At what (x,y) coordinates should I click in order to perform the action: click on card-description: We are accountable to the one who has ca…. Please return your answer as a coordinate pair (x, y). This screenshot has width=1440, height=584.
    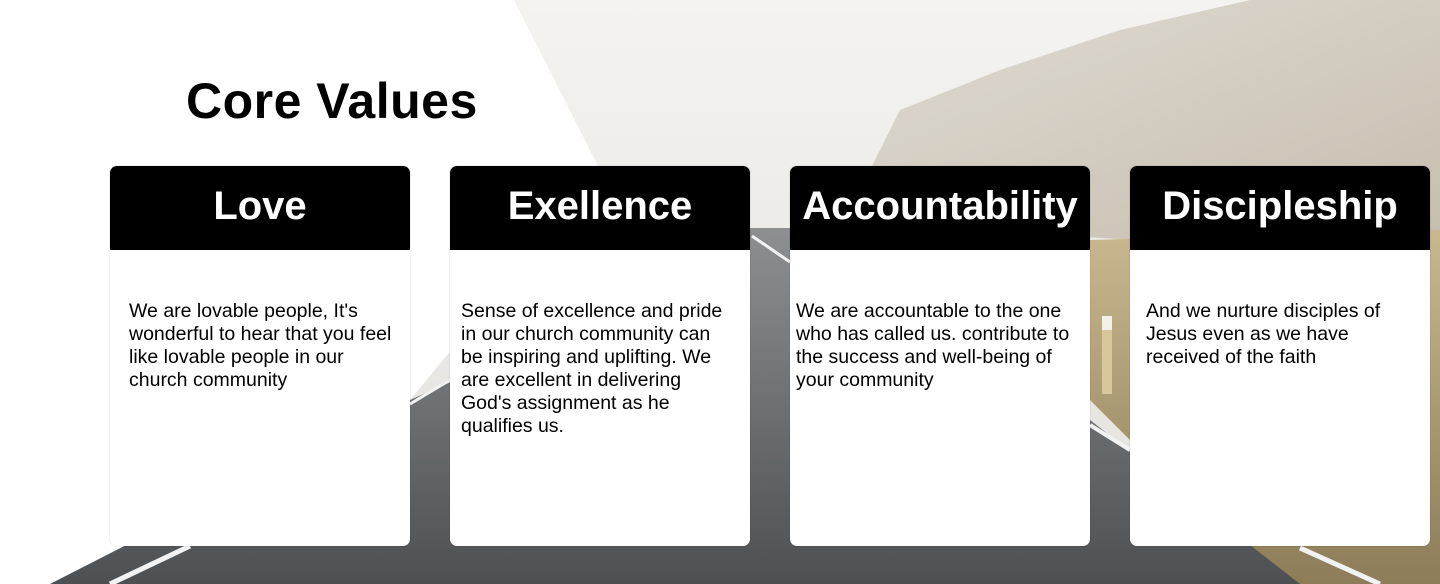
    Looking at the image, I should click on (933, 345).